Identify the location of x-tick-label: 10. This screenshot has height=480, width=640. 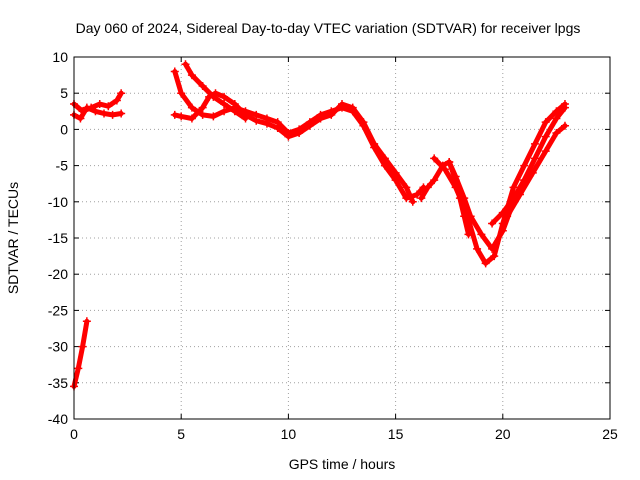
(289, 434).